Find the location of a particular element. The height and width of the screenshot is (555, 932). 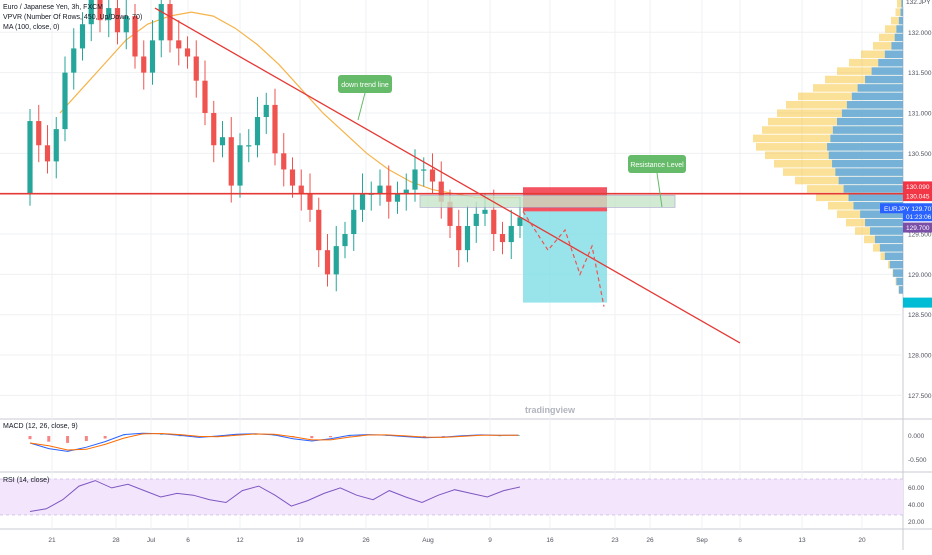

level-c-tag-bg is located at coordinates (917, 227).